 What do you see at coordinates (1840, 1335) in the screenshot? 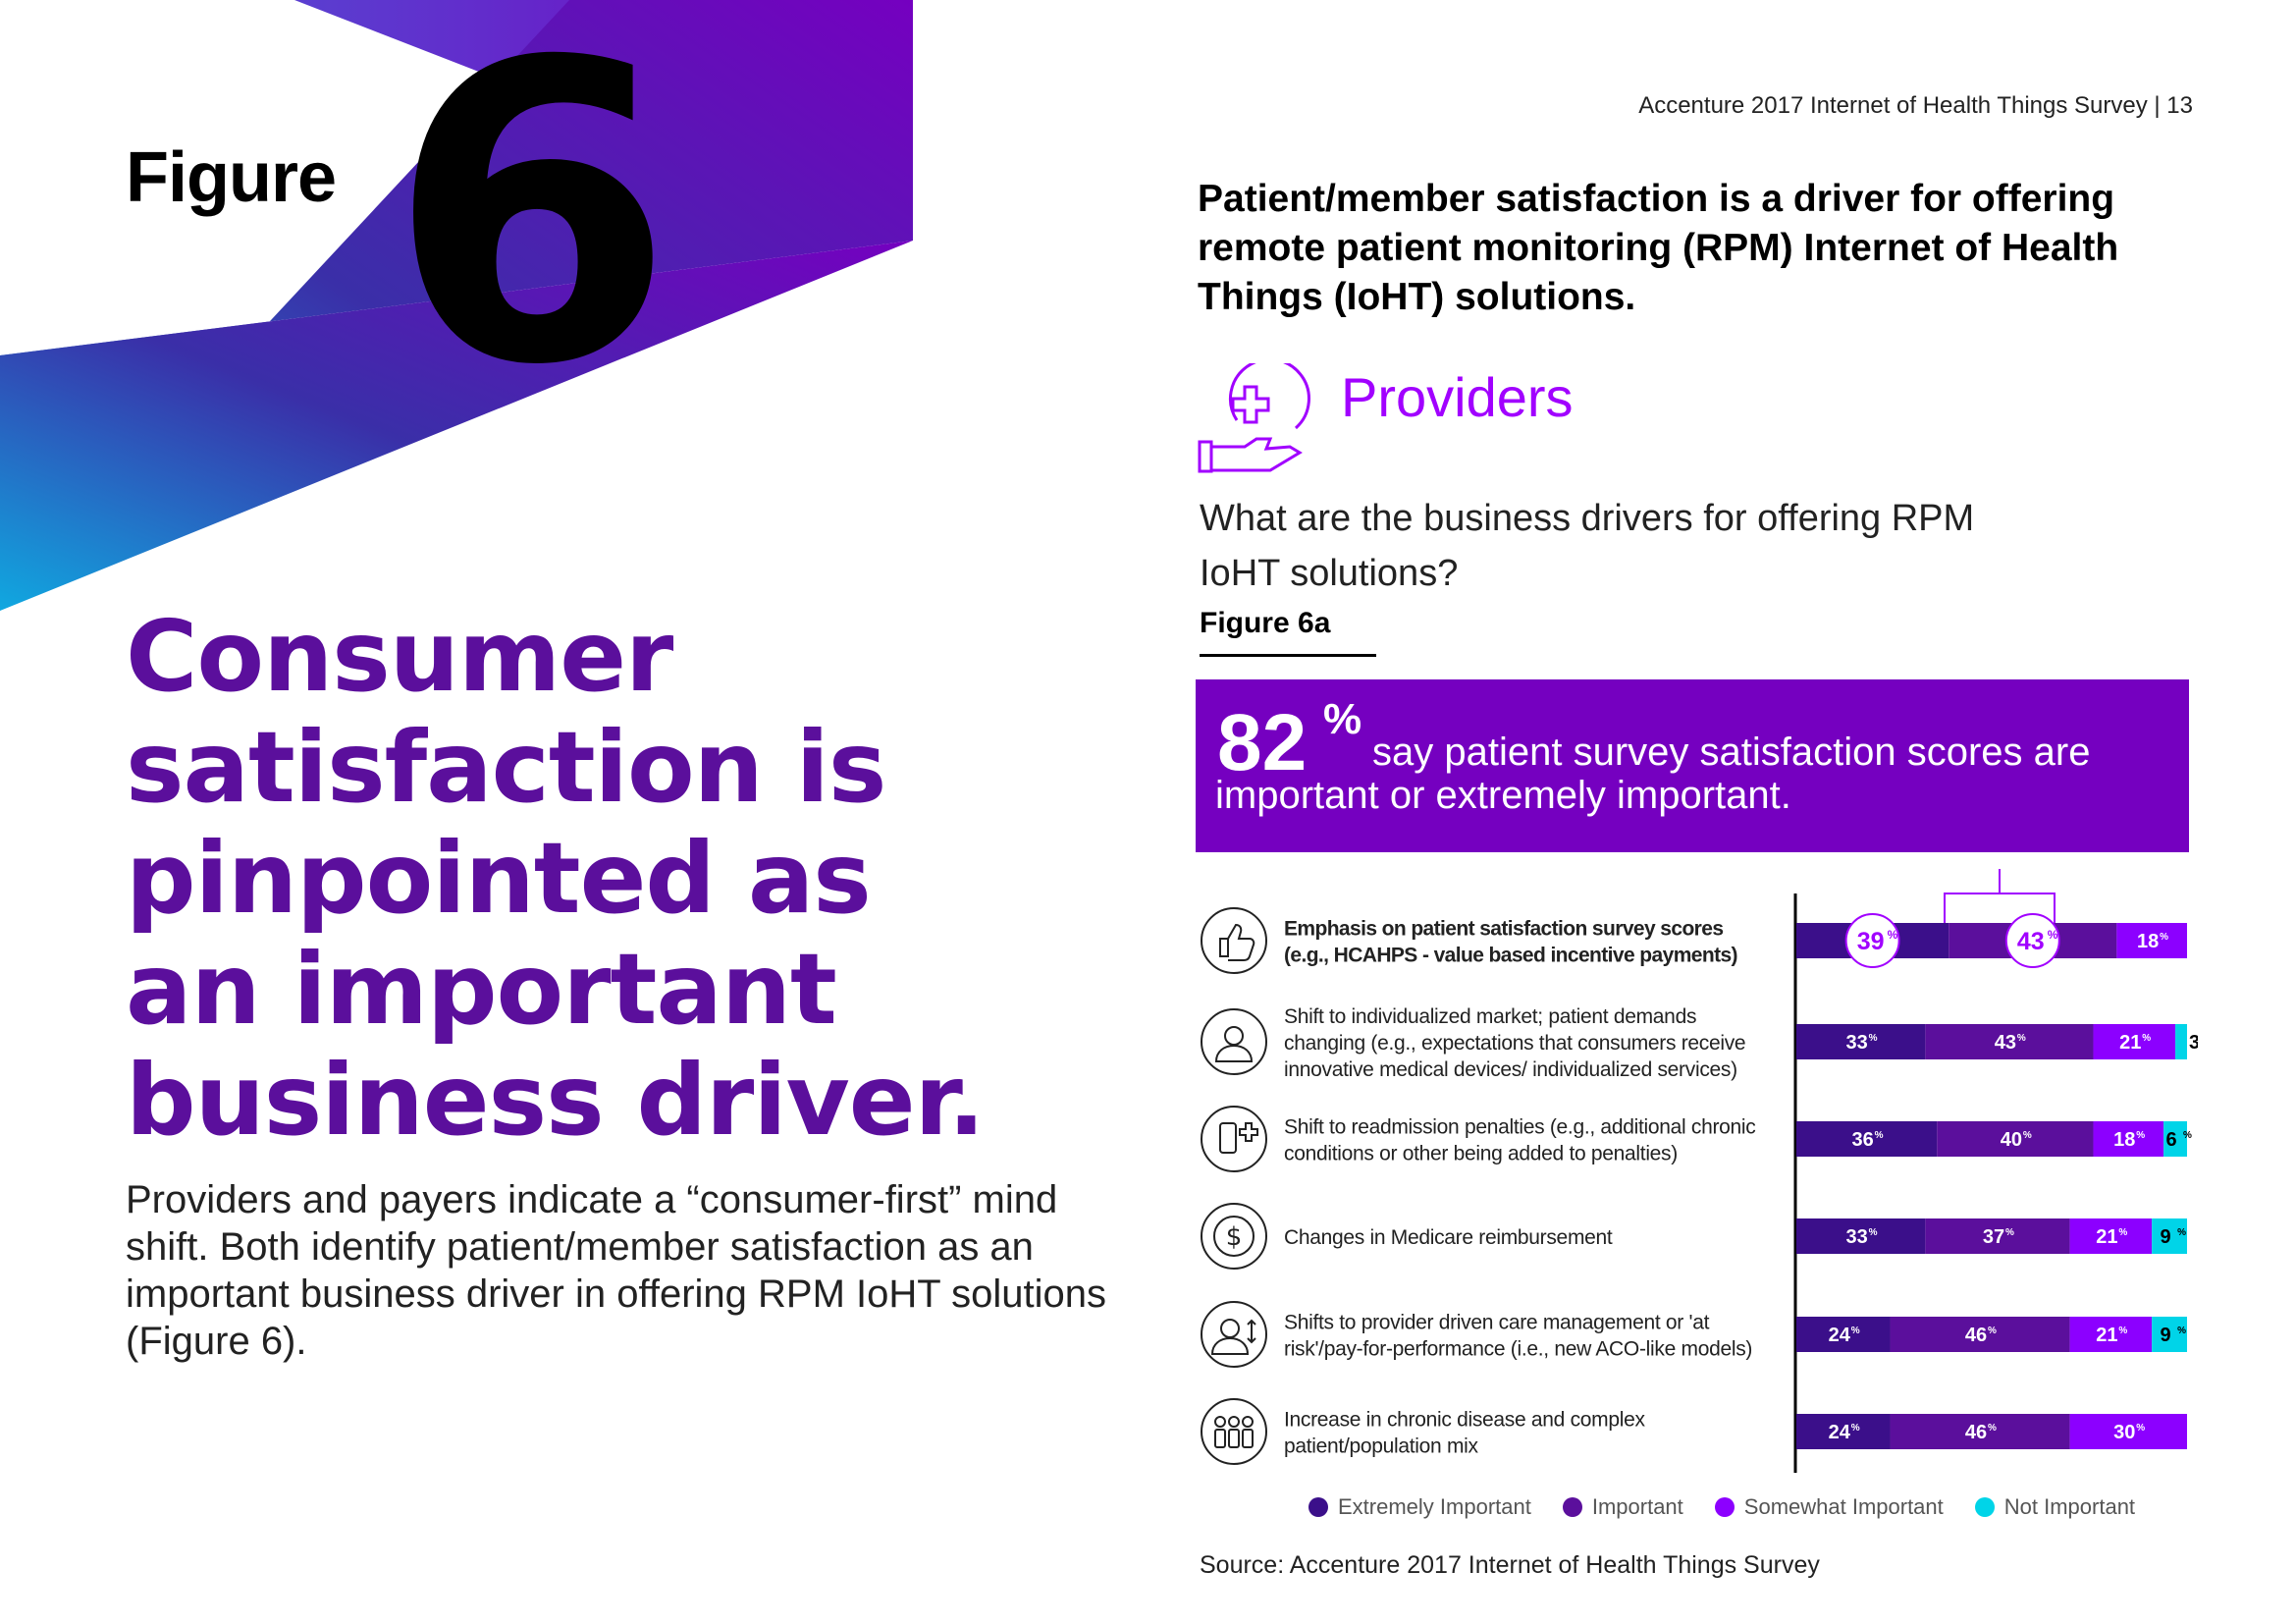
I see `data-label: 24` at bounding box center [1840, 1335].